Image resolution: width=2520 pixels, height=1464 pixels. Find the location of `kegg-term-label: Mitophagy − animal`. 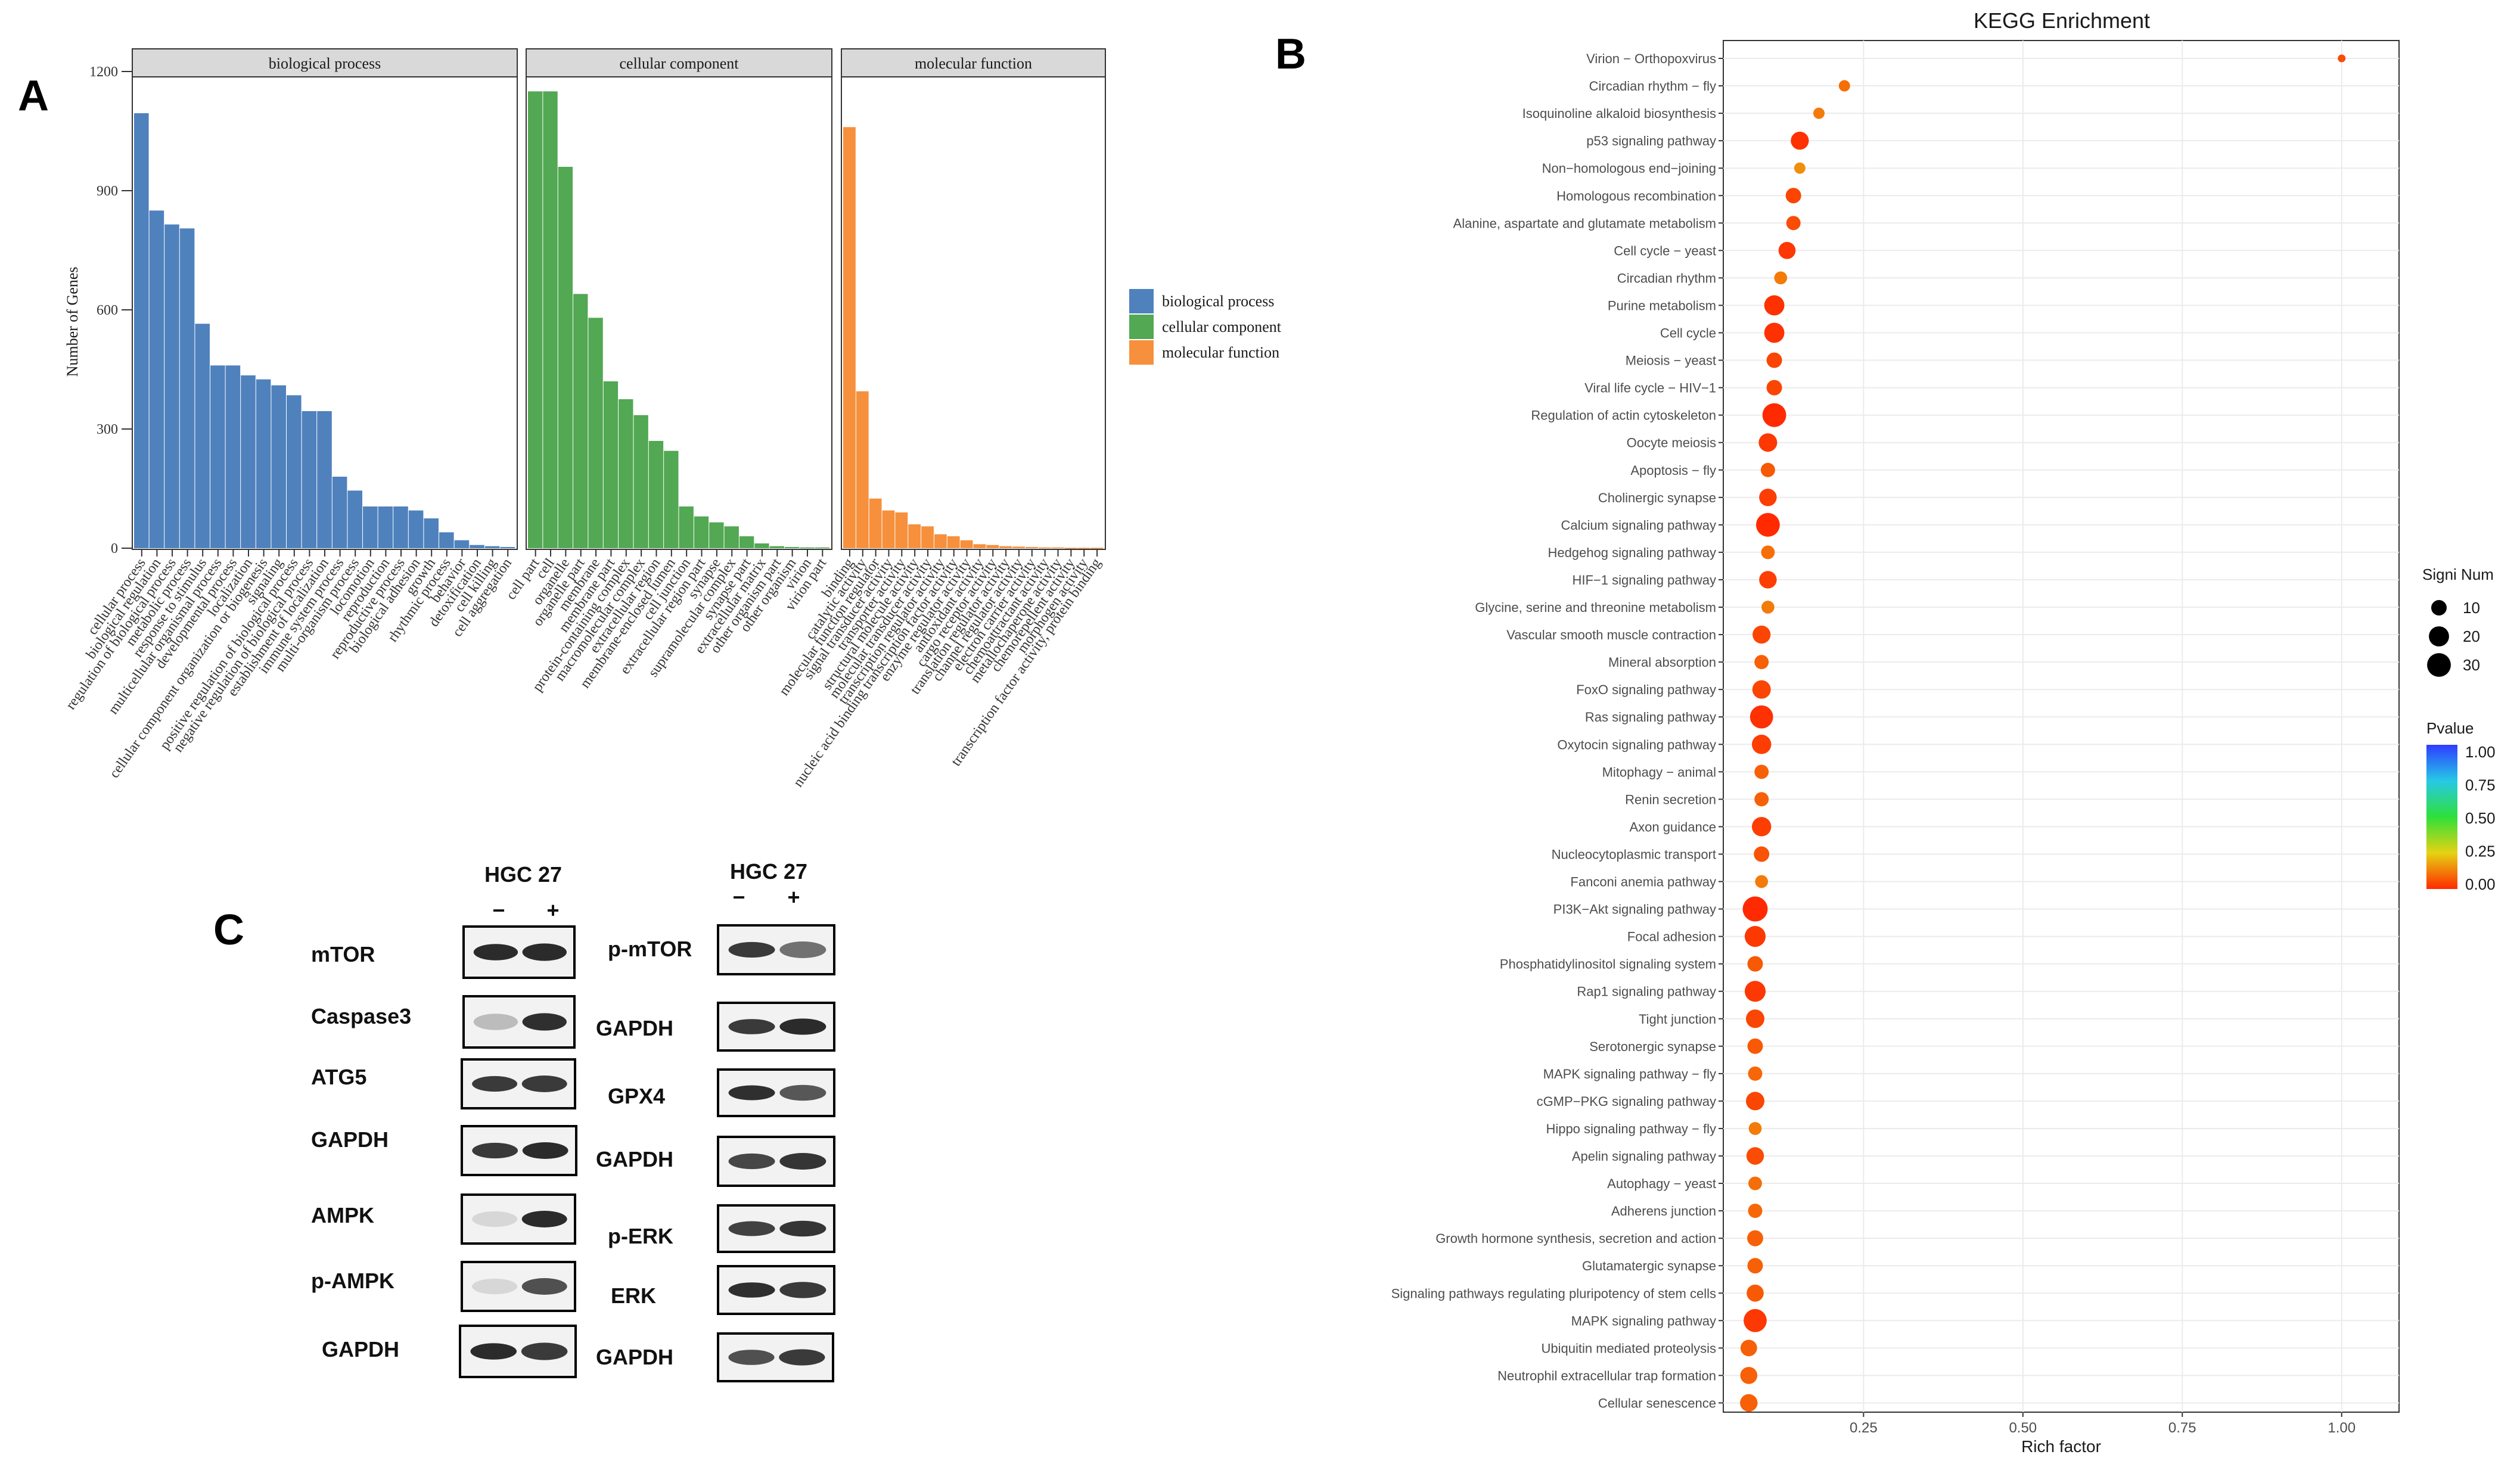

kegg-term-label: Mitophagy − animal is located at coordinates (1659, 771).